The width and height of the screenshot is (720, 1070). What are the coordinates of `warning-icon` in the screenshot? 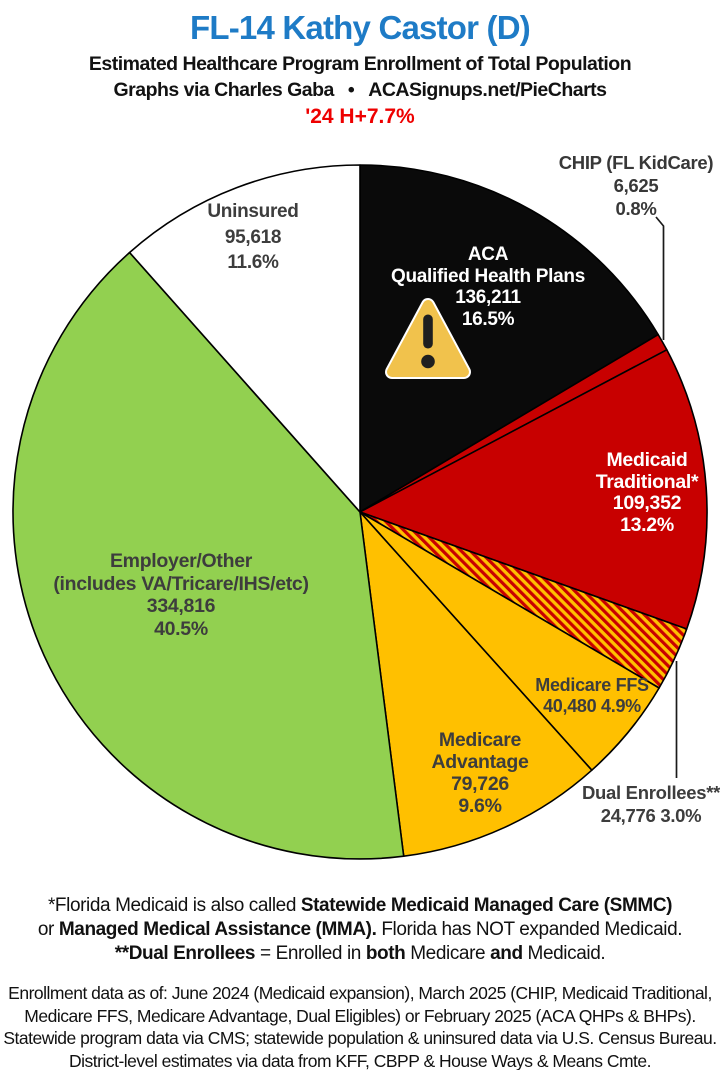 It's located at (428, 338).